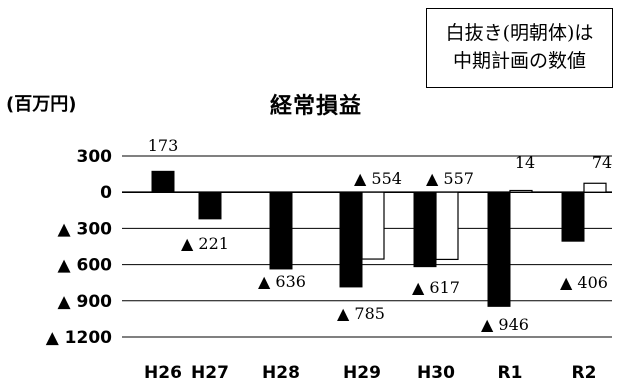 The height and width of the screenshot is (382, 619). What do you see at coordinates (584, 372) in the screenshot?
I see `x-tick-label-6: R2` at bounding box center [584, 372].